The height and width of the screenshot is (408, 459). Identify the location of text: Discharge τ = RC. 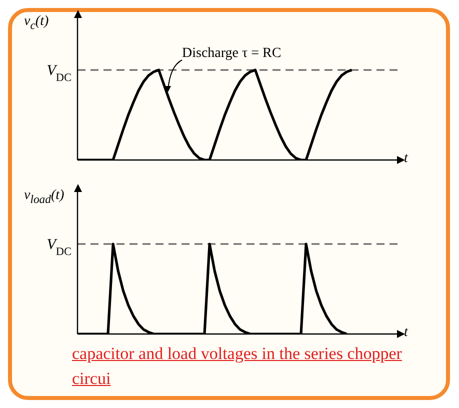
(232, 54).